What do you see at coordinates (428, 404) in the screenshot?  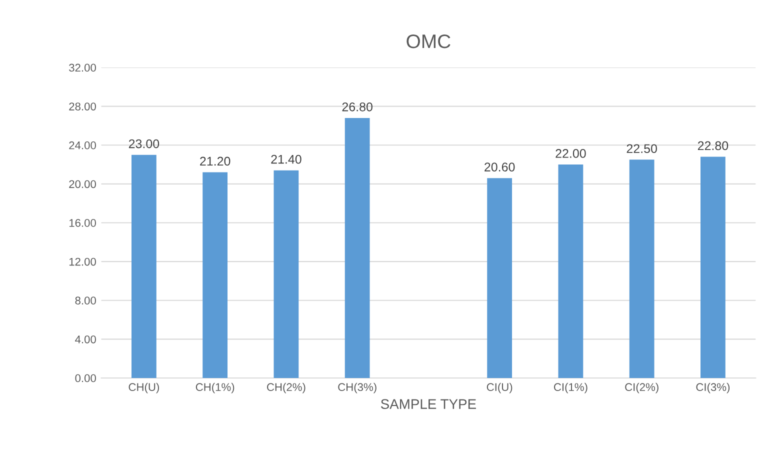 I see `x-axis-title: SAMPLE TYPE` at bounding box center [428, 404].